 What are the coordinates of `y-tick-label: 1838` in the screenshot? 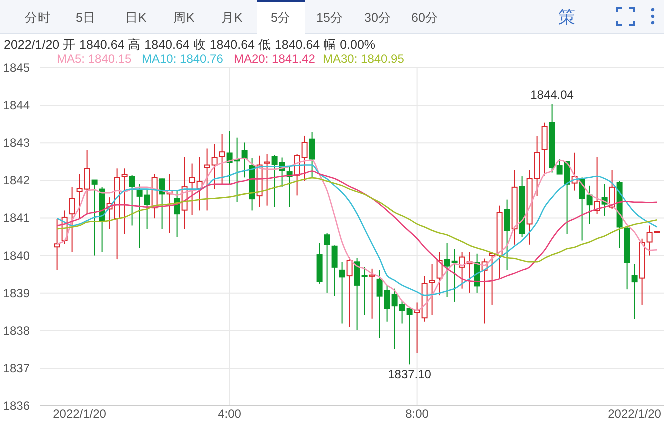 It's located at (16, 331).